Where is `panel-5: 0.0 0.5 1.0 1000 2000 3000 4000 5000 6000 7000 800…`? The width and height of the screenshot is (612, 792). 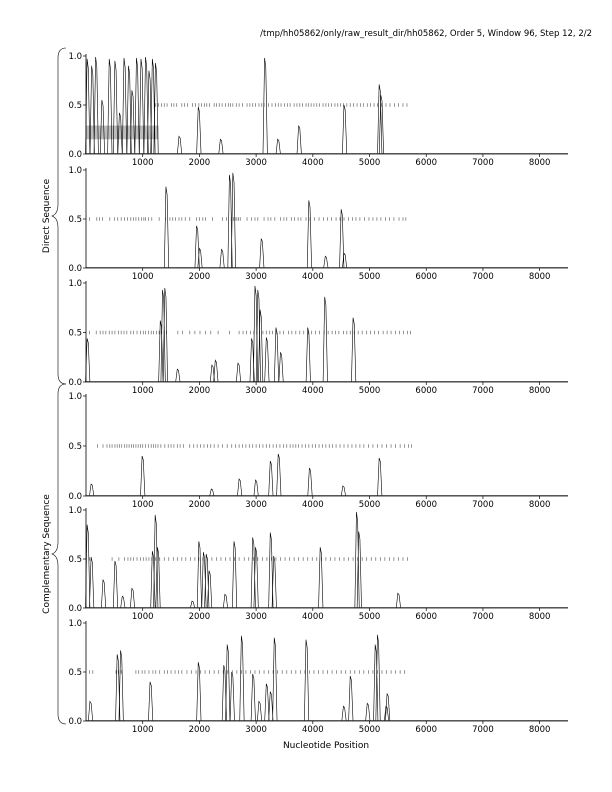 panel-5: 0.0 0.5 1.0 1000 2000 3000 4000 5000 6000 7000 800… is located at coordinates (318, 564).